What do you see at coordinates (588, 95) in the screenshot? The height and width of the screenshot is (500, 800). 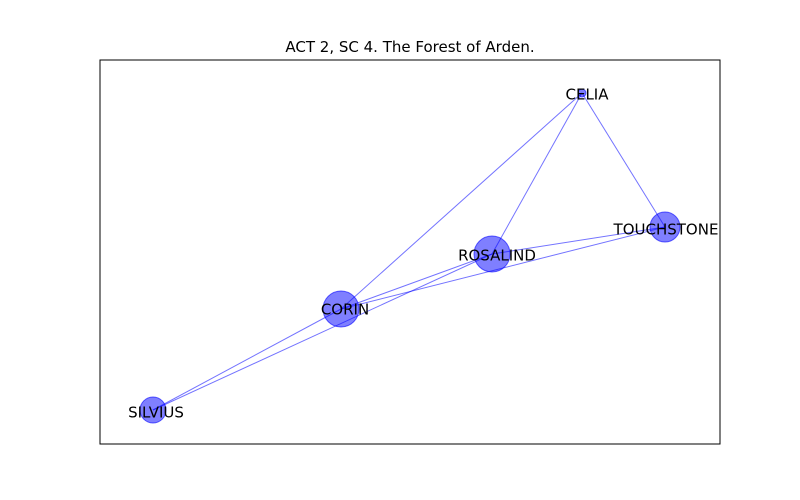 I see `node-label-celia: CELIA` at bounding box center [588, 95].